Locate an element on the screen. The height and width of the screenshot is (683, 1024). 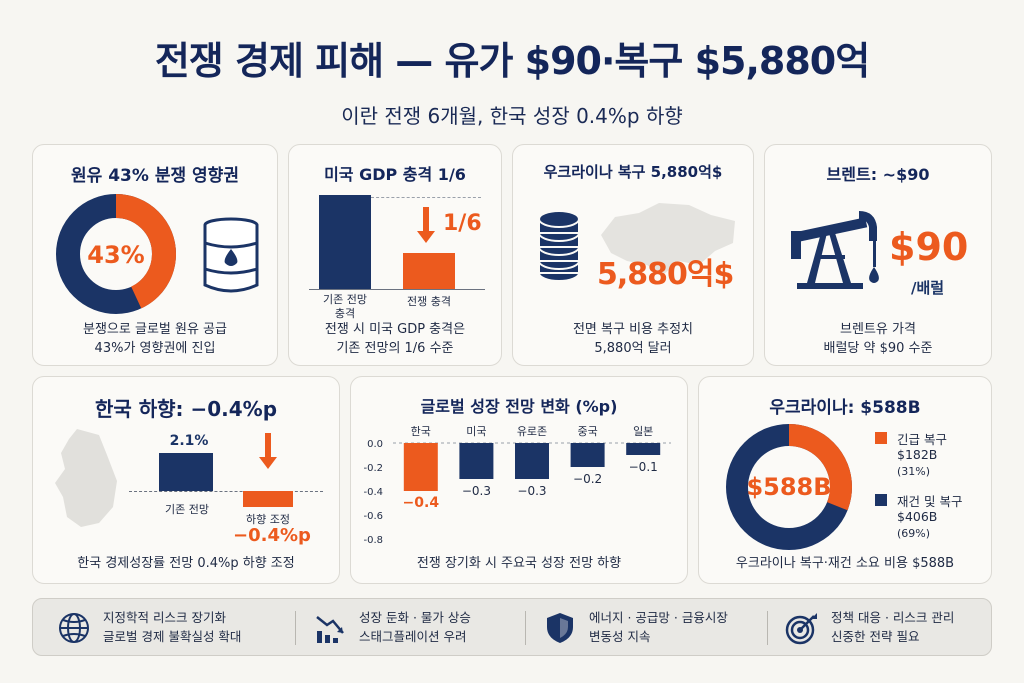
down-arrow-icon is located at coordinates (426, 220).